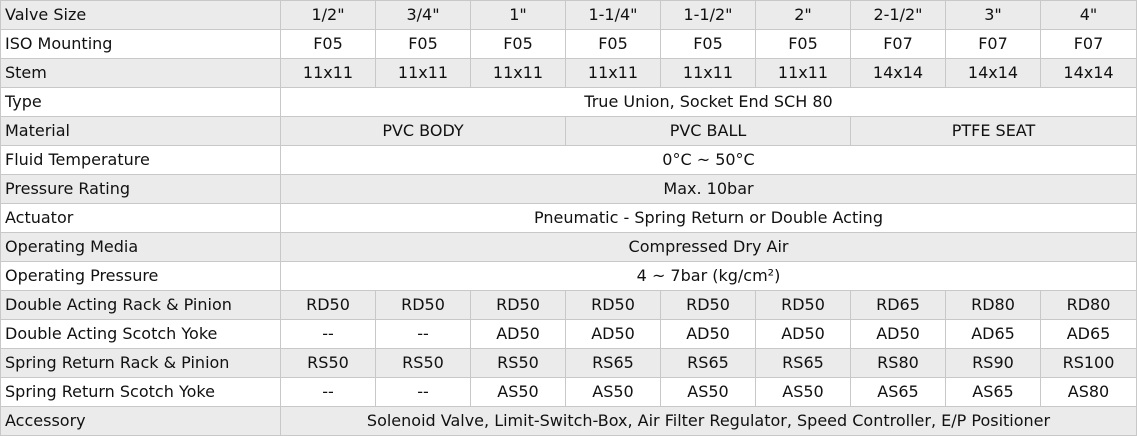 This screenshot has width=1138, height=436. What do you see at coordinates (140, 363) in the screenshot?
I see `row-label: Spring Return Rack & Pinion` at bounding box center [140, 363].